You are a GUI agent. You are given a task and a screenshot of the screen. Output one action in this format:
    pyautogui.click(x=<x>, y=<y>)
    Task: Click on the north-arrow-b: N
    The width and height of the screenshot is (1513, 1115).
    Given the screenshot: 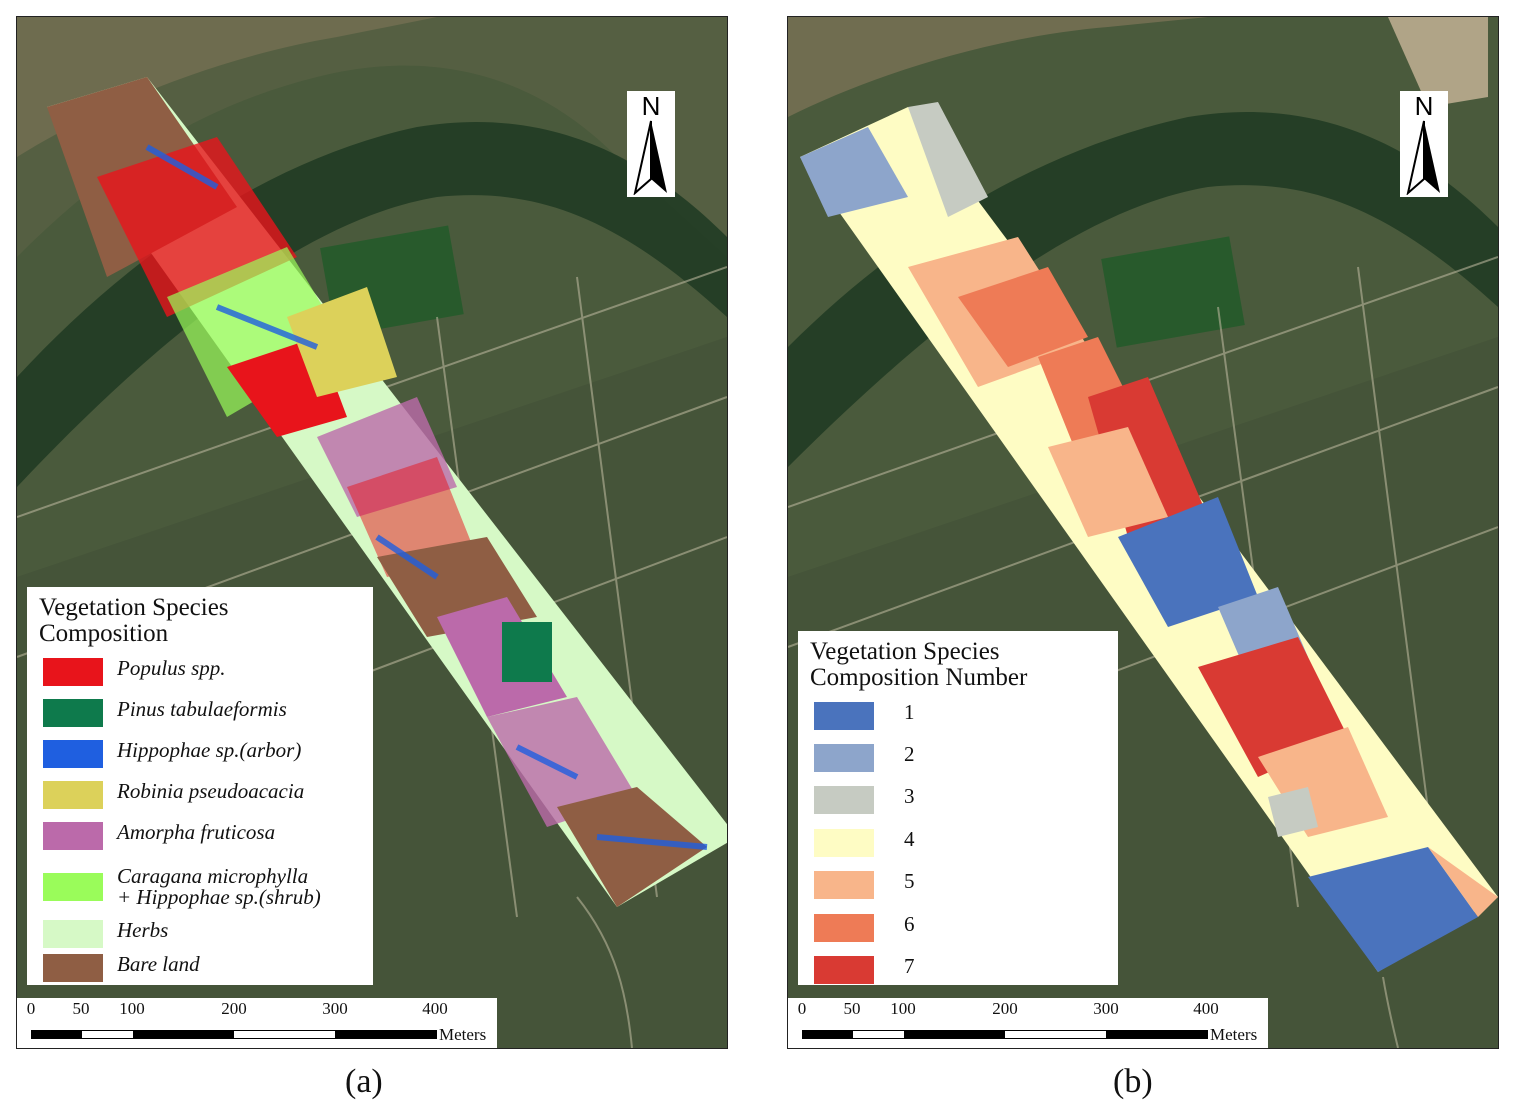 What is the action you would take?
    pyautogui.click(x=1424, y=144)
    